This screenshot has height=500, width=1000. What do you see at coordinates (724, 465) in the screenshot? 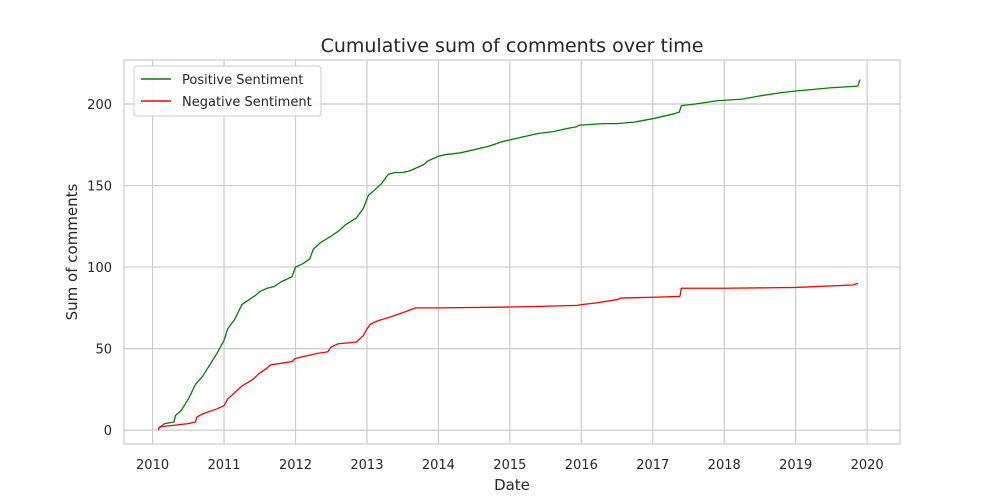
I see `x-tick-label: 2018` at bounding box center [724, 465].